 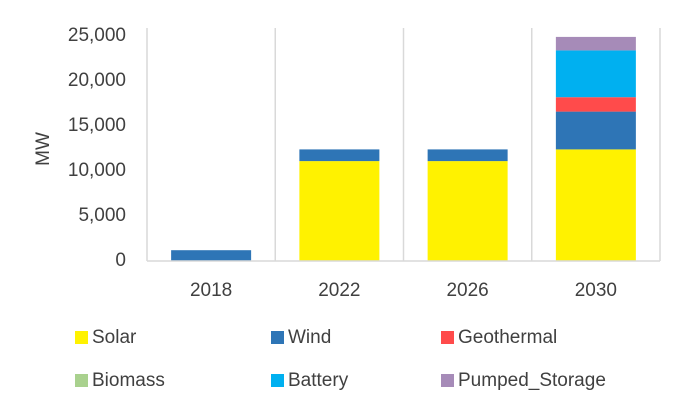 I want to click on y-tick-label: 15,000, so click(x=97, y=125).